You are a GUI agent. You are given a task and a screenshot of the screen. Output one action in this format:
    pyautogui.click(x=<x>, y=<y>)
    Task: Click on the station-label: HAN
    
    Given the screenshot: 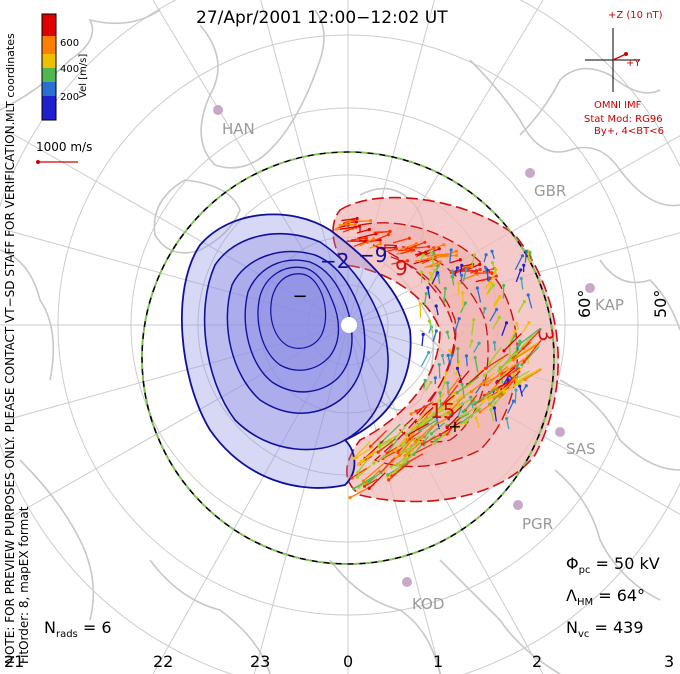 What is the action you would take?
    pyautogui.click(x=238, y=129)
    